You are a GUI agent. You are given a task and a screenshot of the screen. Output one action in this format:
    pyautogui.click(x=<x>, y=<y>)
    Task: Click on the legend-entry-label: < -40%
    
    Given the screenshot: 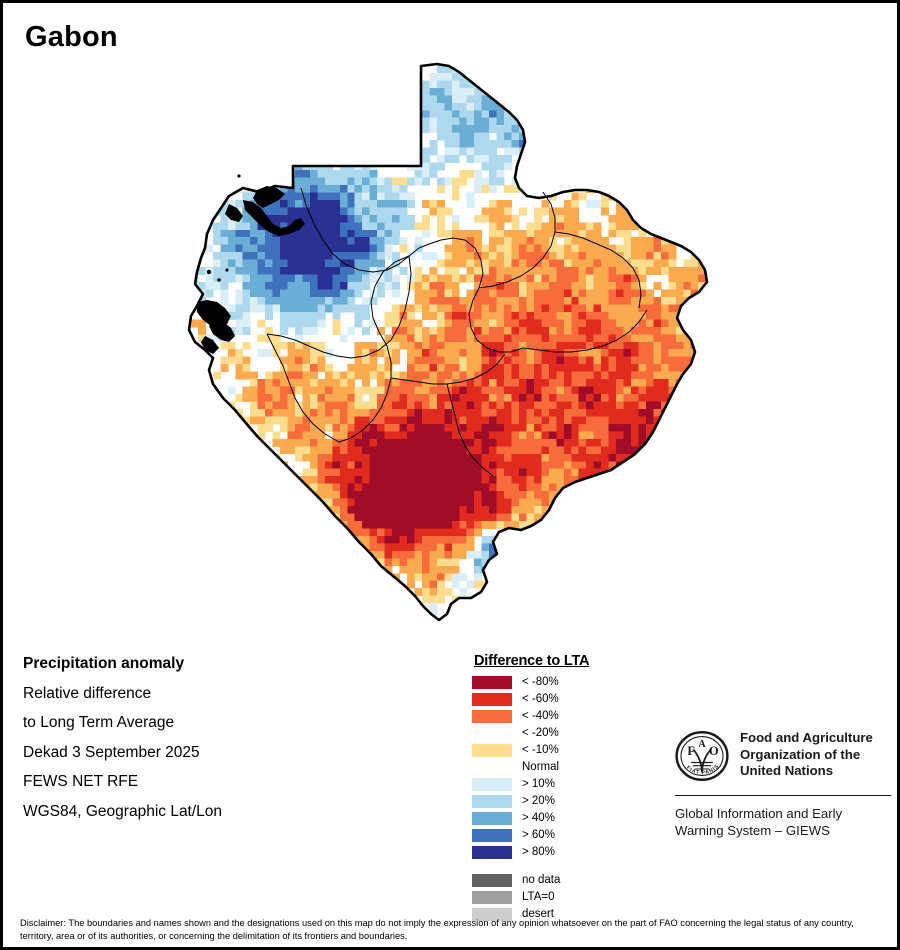 What is the action you would take?
    pyautogui.click(x=540, y=715)
    